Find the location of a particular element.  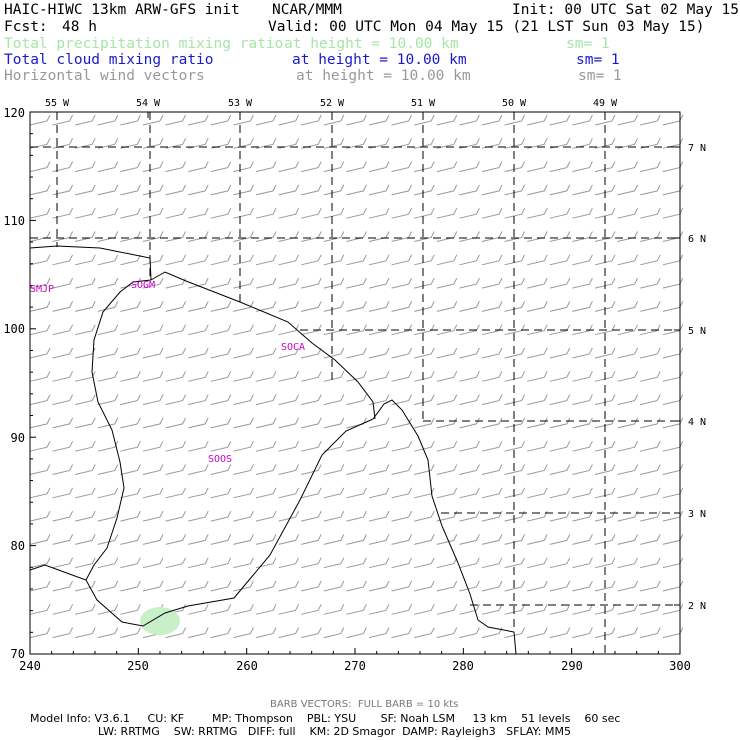

lon-label: 53 W is located at coordinates (240, 103).